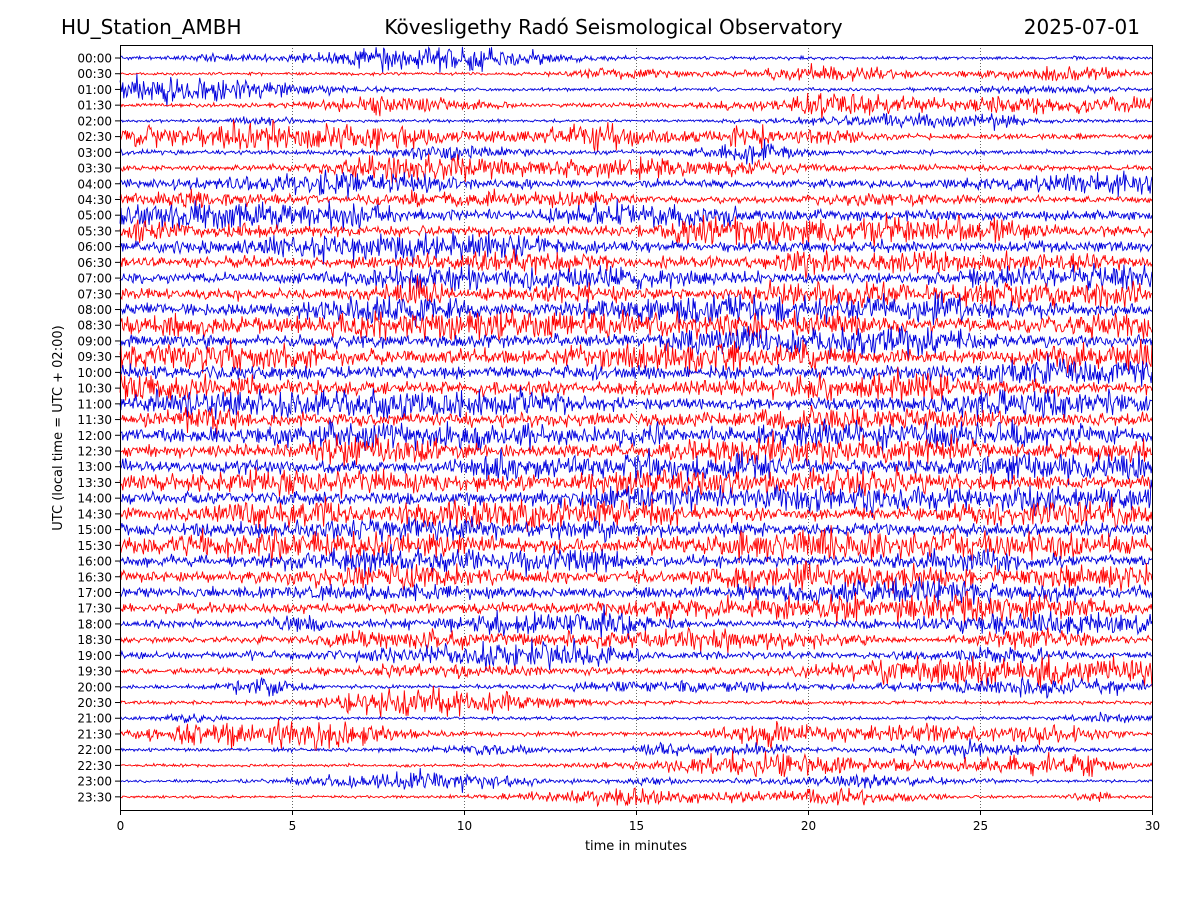 This screenshot has width=1200, height=900. What do you see at coordinates (94, 263) in the screenshot?
I see `y-tick-label: 06:30` at bounding box center [94, 263].